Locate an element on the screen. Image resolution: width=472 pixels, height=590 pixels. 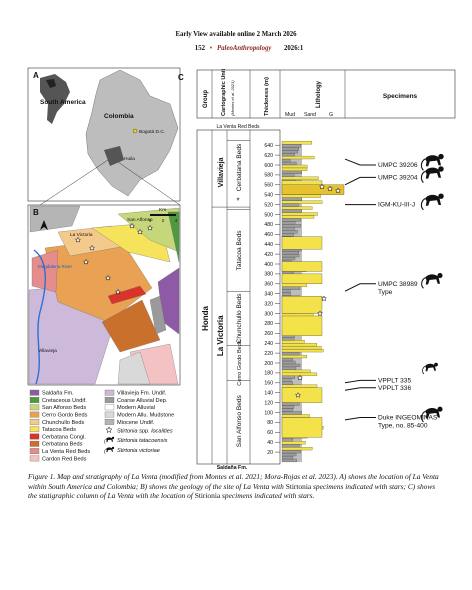
legend-label: Villavieja Fm. Undif. is located at coordinates (142, 394).